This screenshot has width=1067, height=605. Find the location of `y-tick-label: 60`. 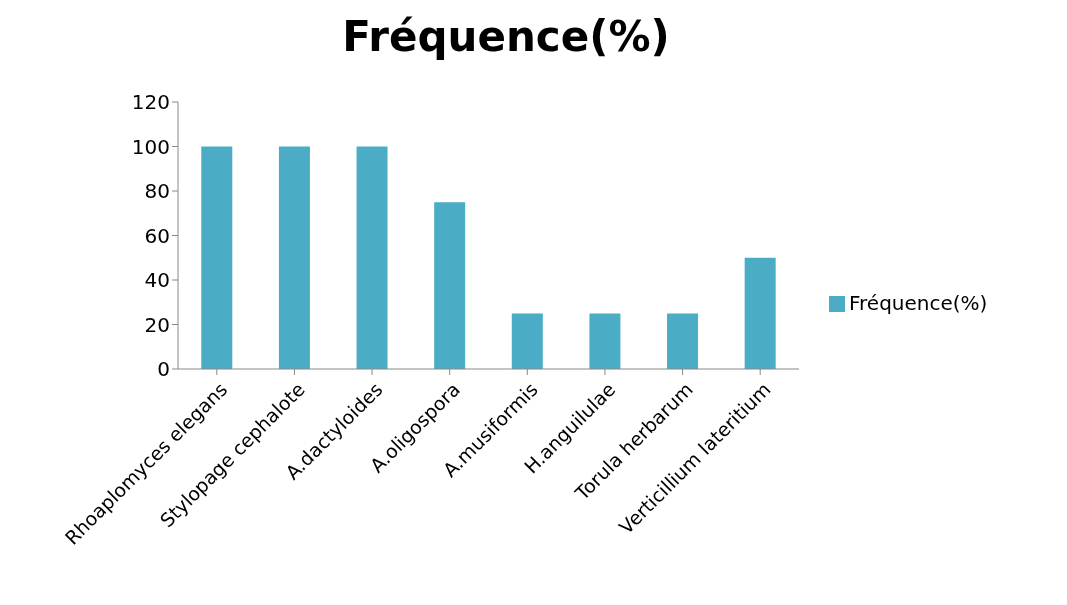

y-tick-label: 60 is located at coordinates (157, 235).